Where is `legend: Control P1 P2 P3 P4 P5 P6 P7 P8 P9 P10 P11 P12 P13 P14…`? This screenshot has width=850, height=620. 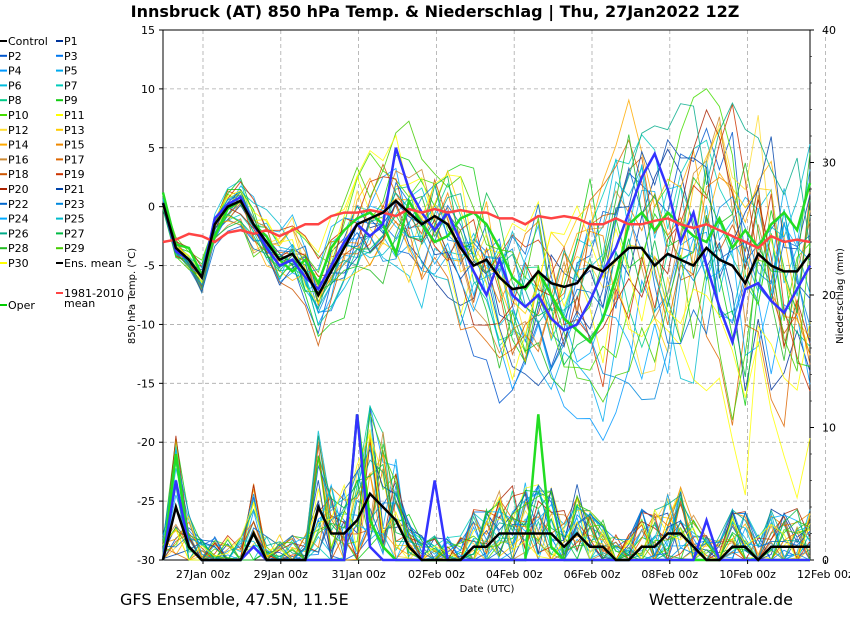 legend: Control P1 P2 P3 P4 P5 P6 P7 P8 P9 P10 P11 P12 P13 P14… is located at coordinates (62, 173).